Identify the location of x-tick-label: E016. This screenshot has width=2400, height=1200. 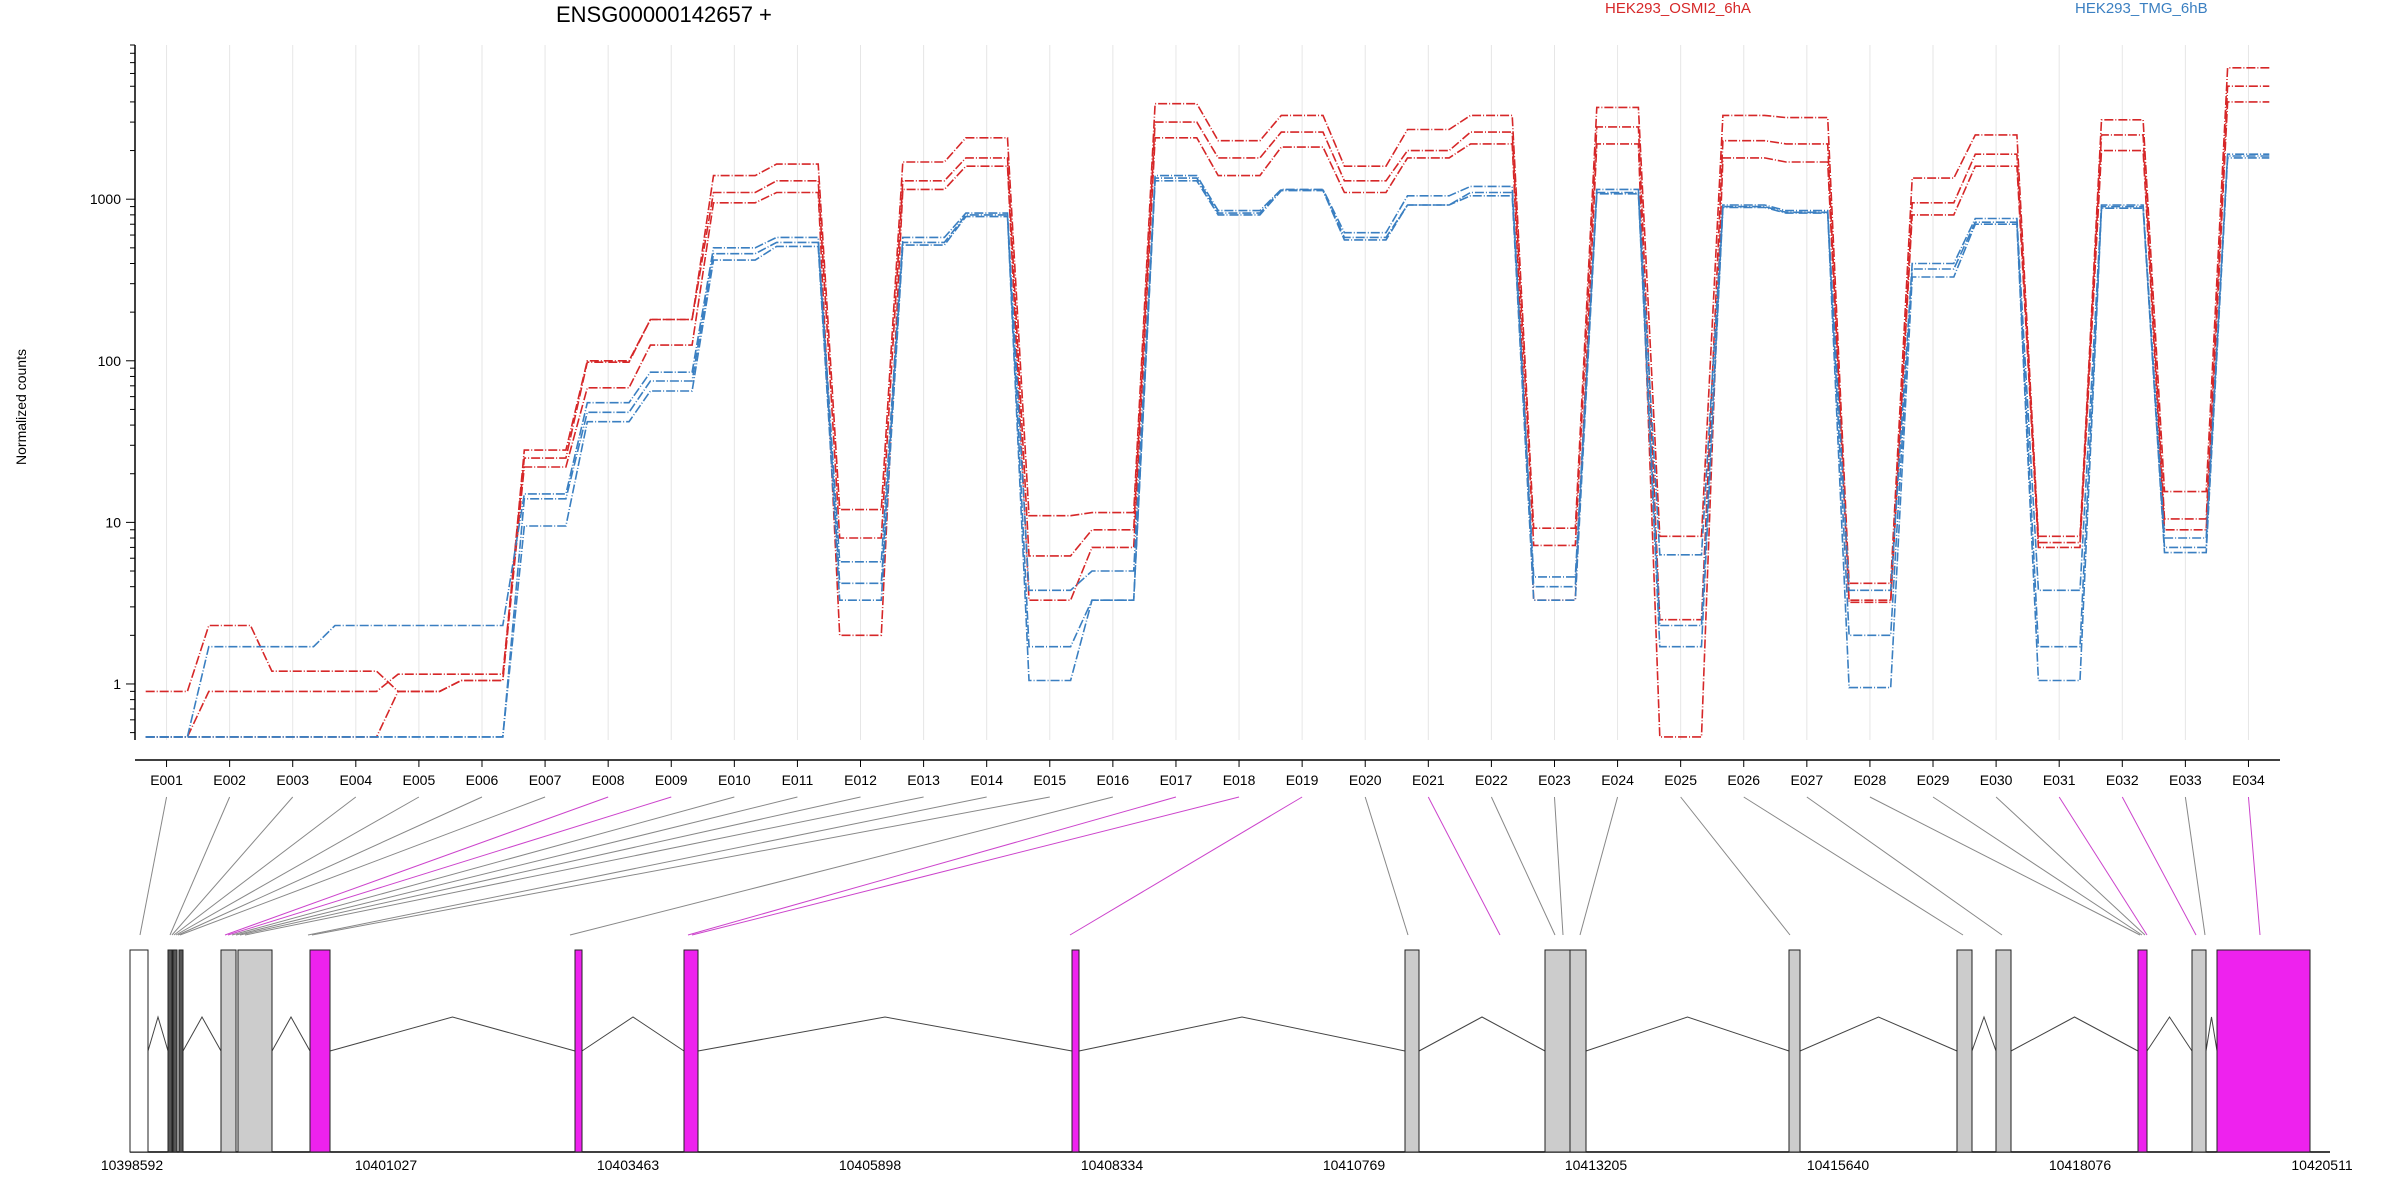
(1113, 780).